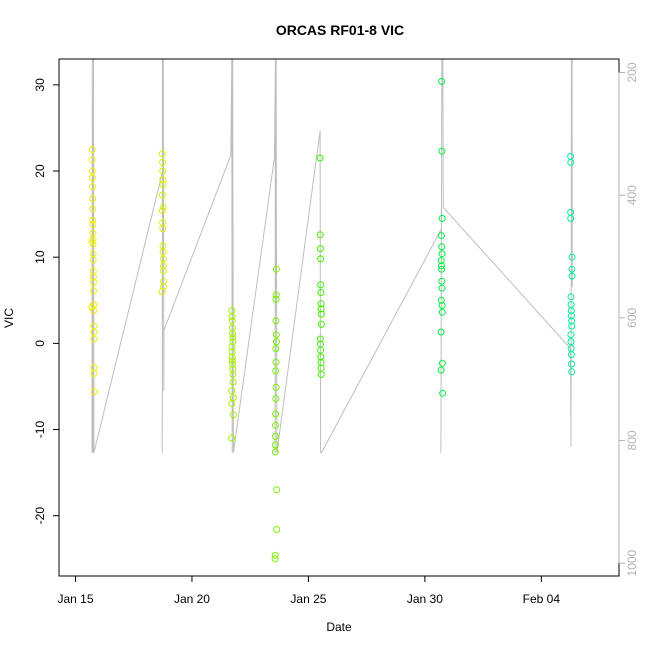 This screenshot has height=650, width=650. What do you see at coordinates (276, 414) in the screenshot?
I see `series-rf04` at bounding box center [276, 414].